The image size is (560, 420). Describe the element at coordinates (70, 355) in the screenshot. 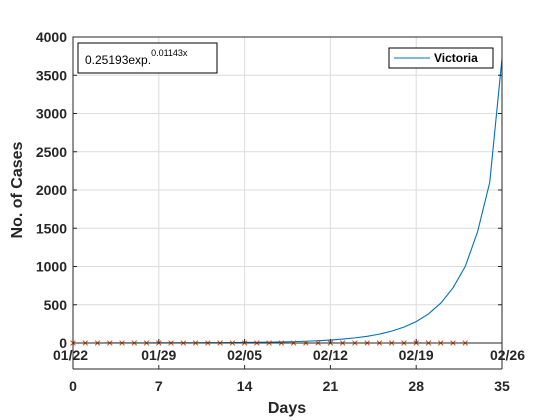

I see `top-tick-label: 01/22` at that location.